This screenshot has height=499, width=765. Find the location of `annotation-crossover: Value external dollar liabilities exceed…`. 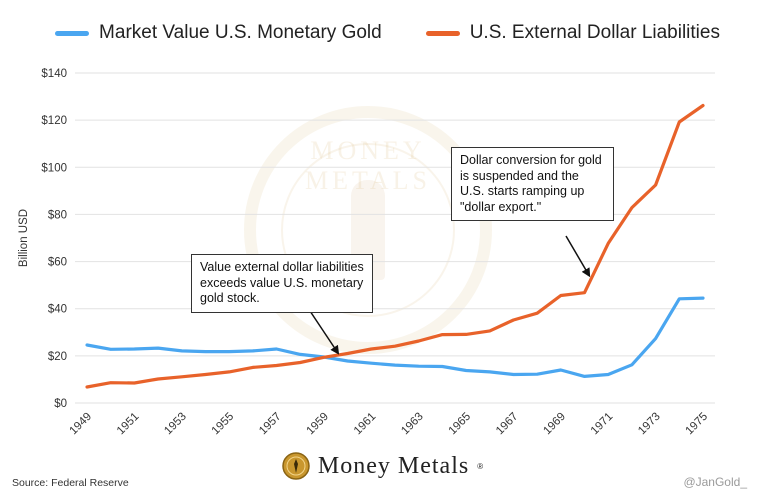

annotation-crossover: Value external dollar liabilities exceed… is located at coordinates (282, 283).